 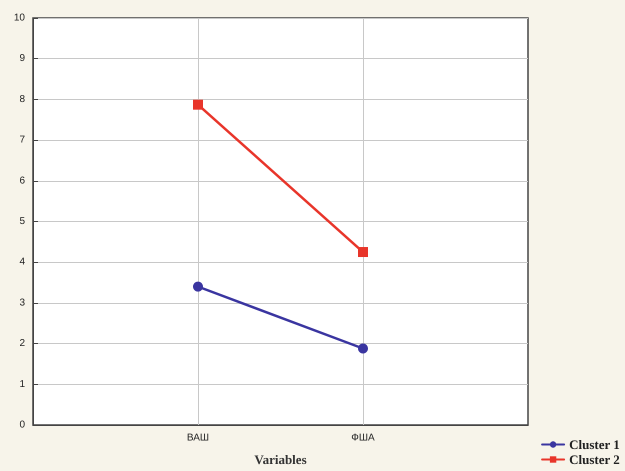 What do you see at coordinates (363, 438) in the screenshot?
I see `x-tick-label: ФША` at bounding box center [363, 438].